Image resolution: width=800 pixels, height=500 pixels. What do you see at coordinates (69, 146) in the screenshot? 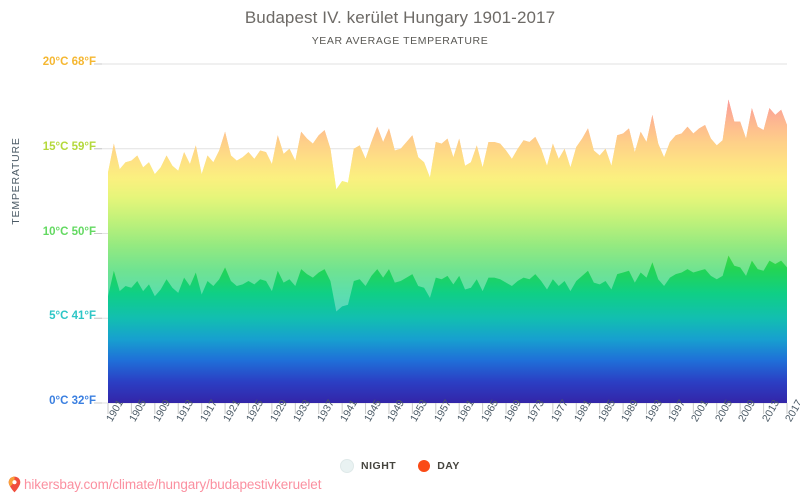
I see `y-tick-label: 15°C 59°F` at bounding box center [69, 146].